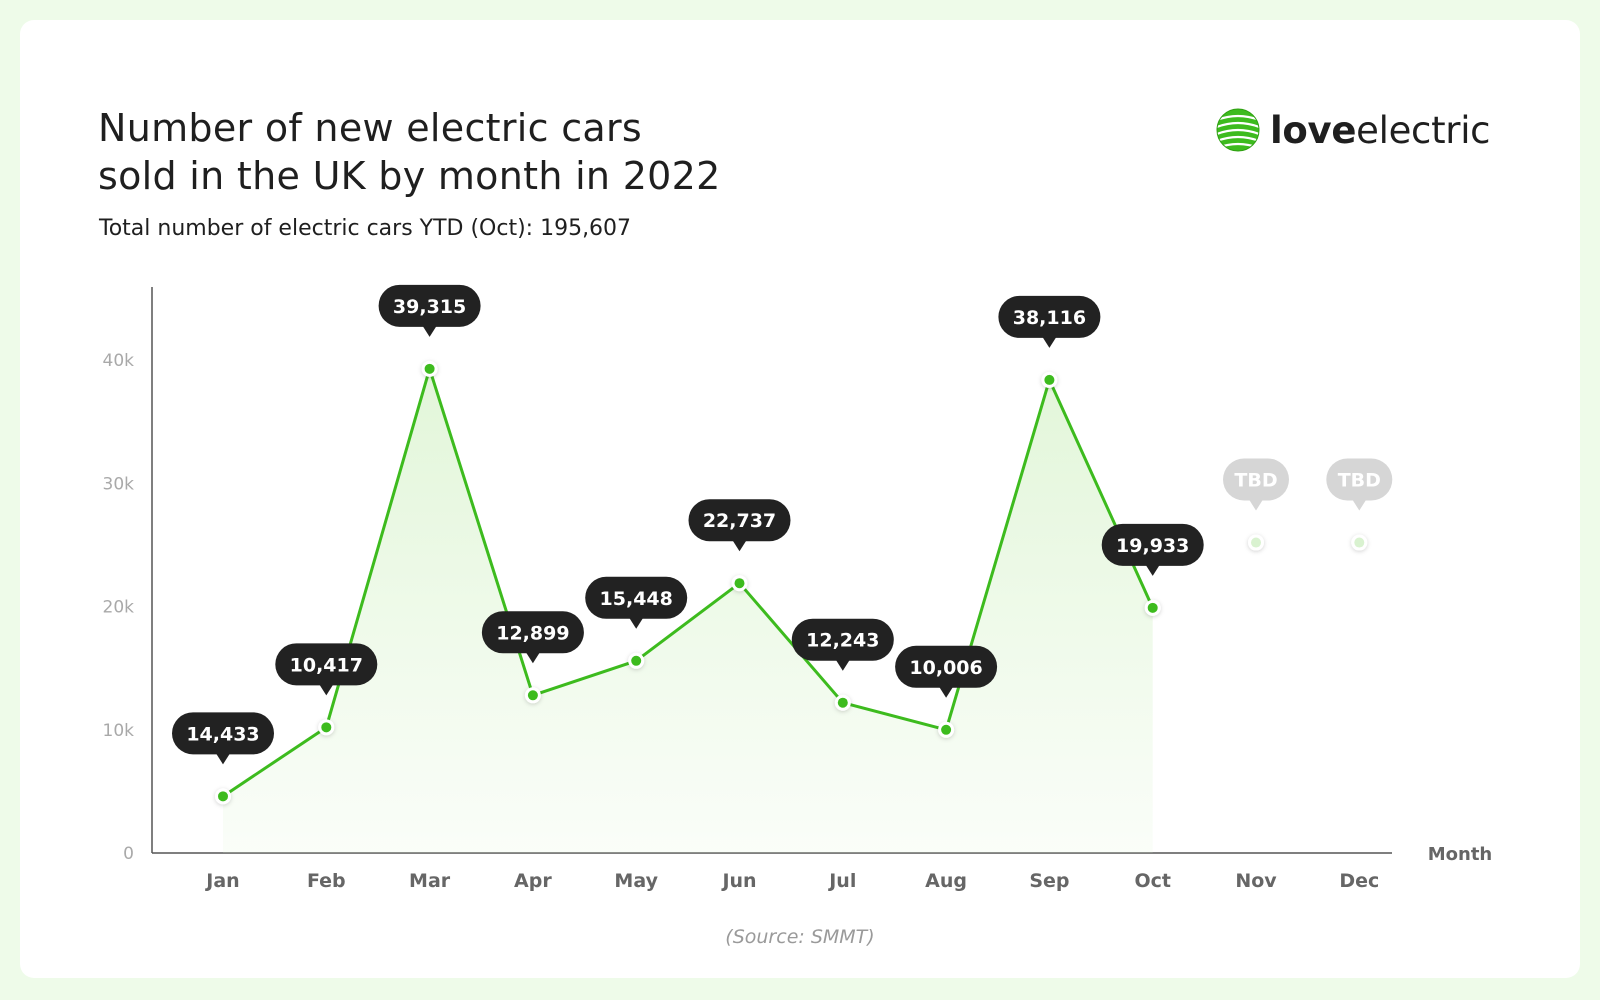 Image resolution: width=1600 pixels, height=1000 pixels. What do you see at coordinates (1152, 881) in the screenshot?
I see `x-tick-label: Oct` at bounding box center [1152, 881].